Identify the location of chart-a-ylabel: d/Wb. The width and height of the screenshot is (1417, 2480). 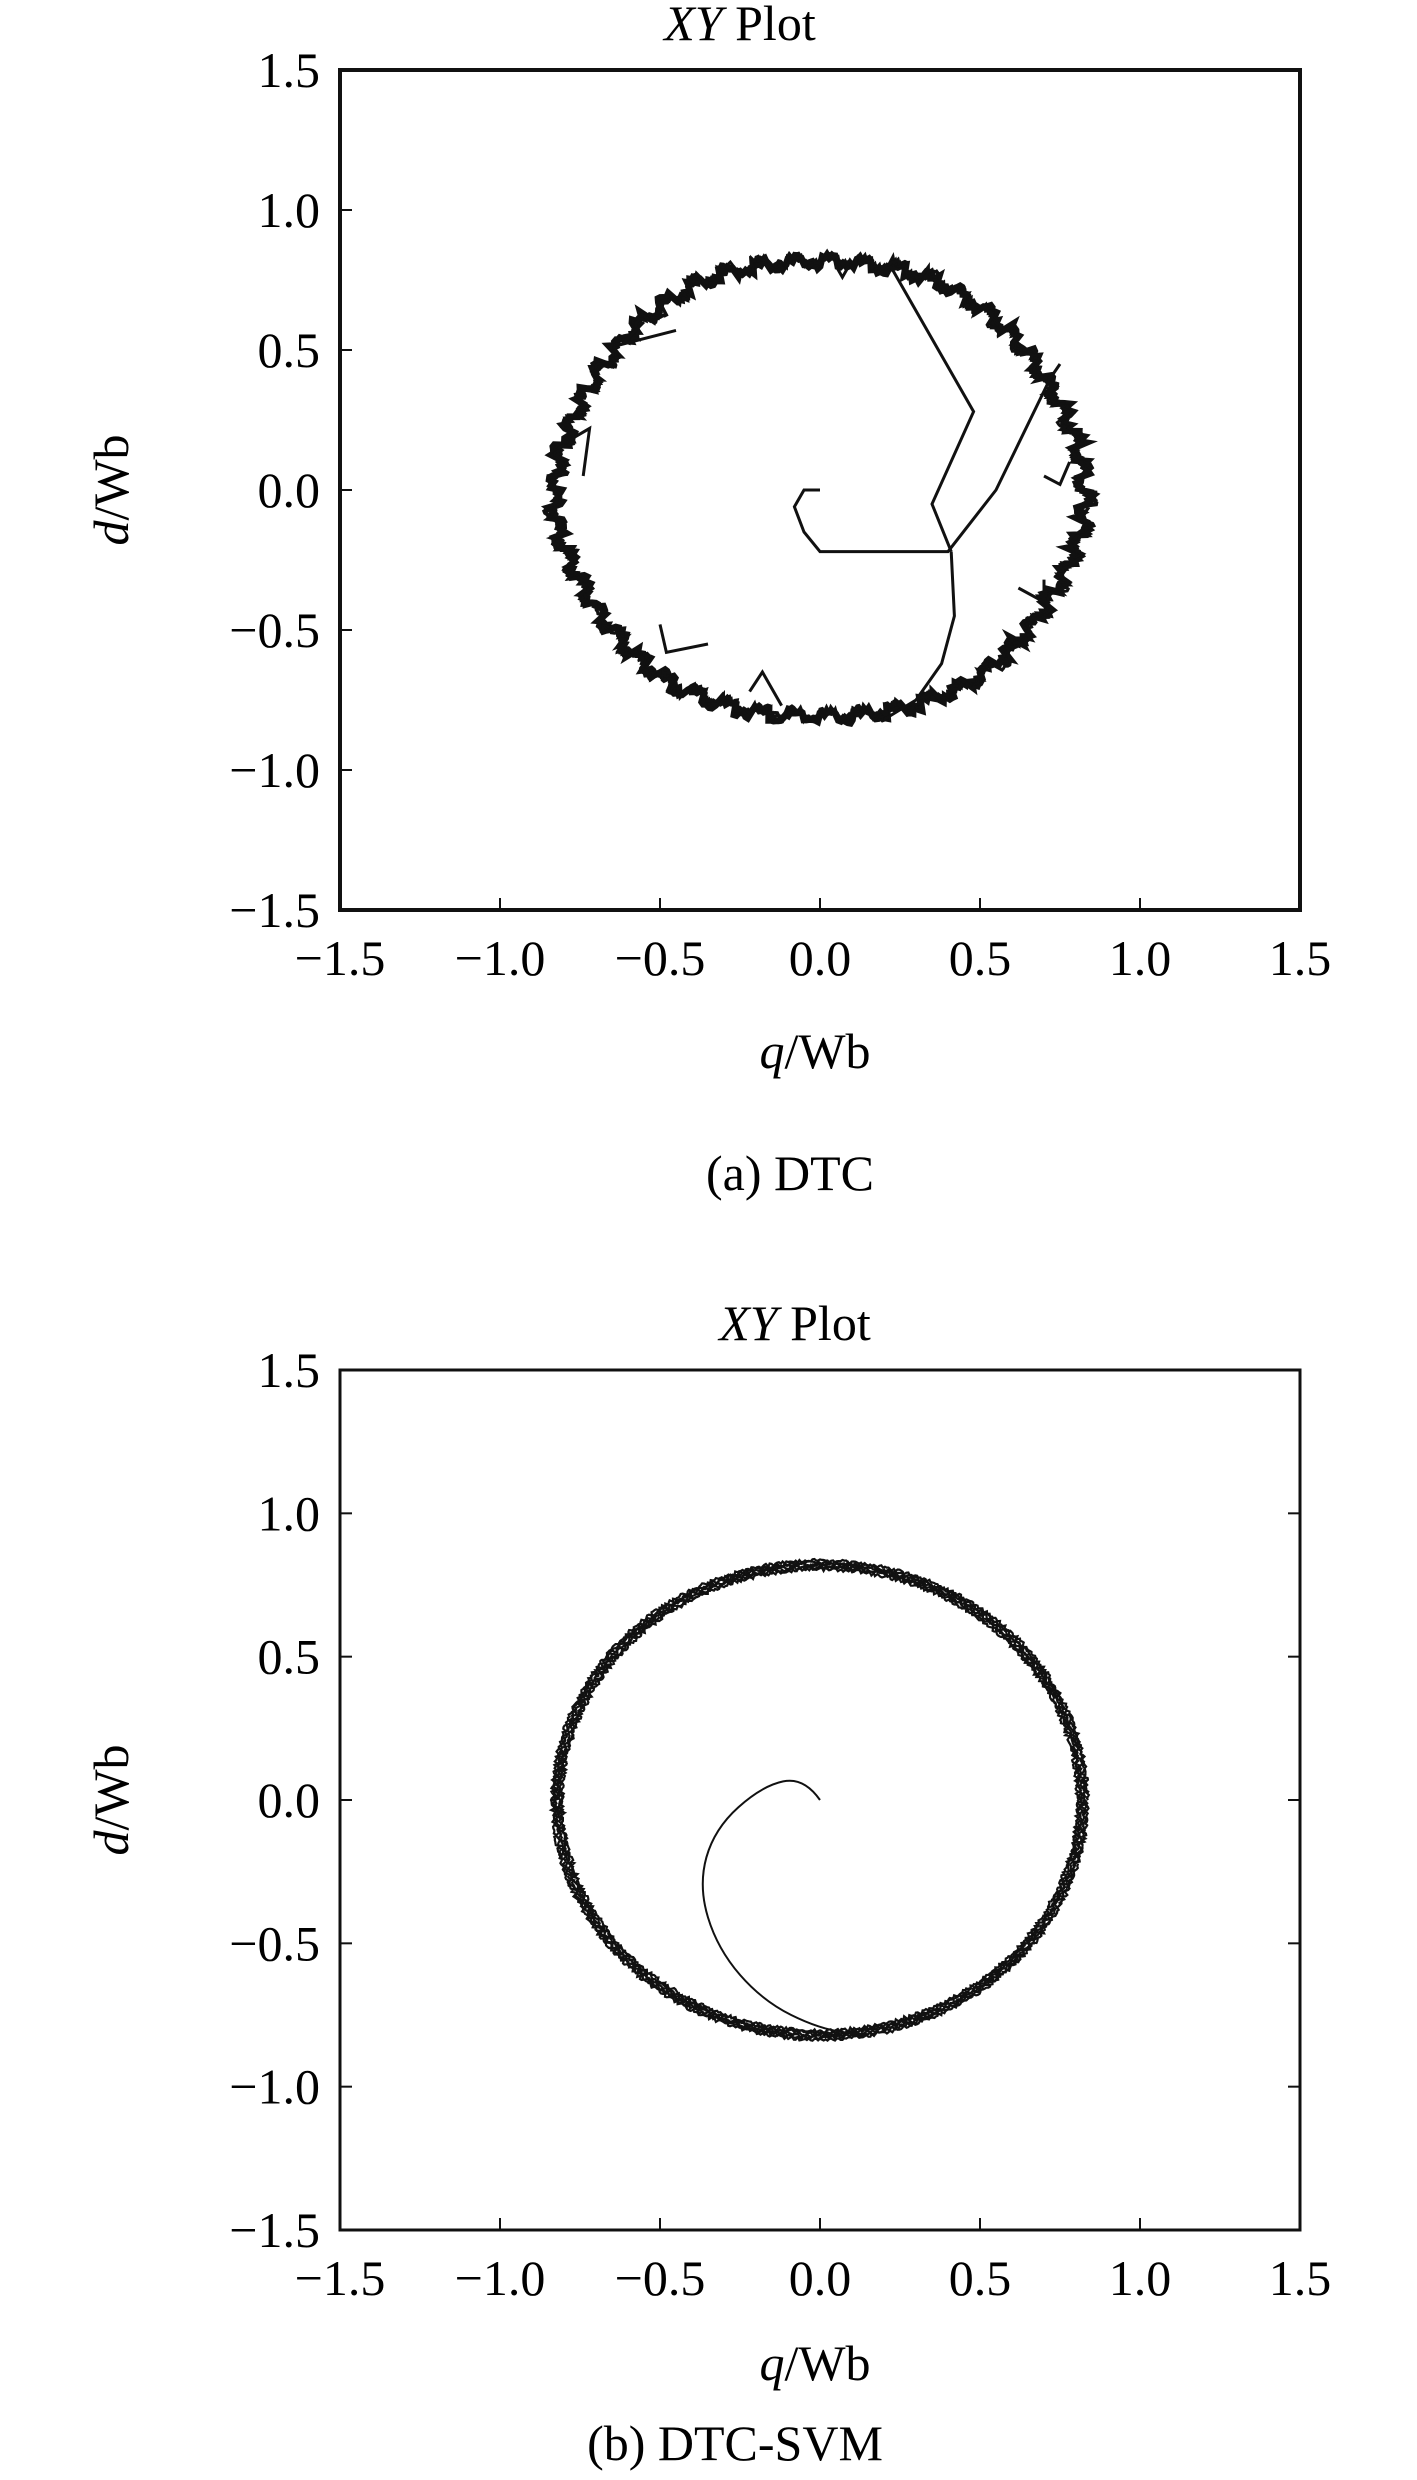
(111, 489).